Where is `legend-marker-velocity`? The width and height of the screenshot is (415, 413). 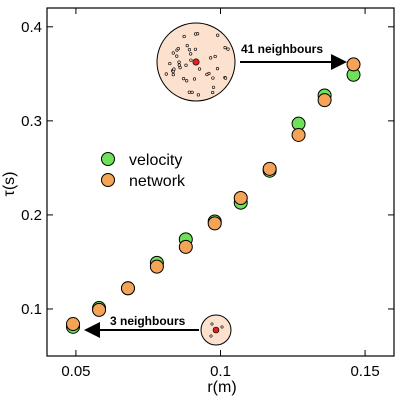
legend-marker-velocity is located at coordinates (108, 159).